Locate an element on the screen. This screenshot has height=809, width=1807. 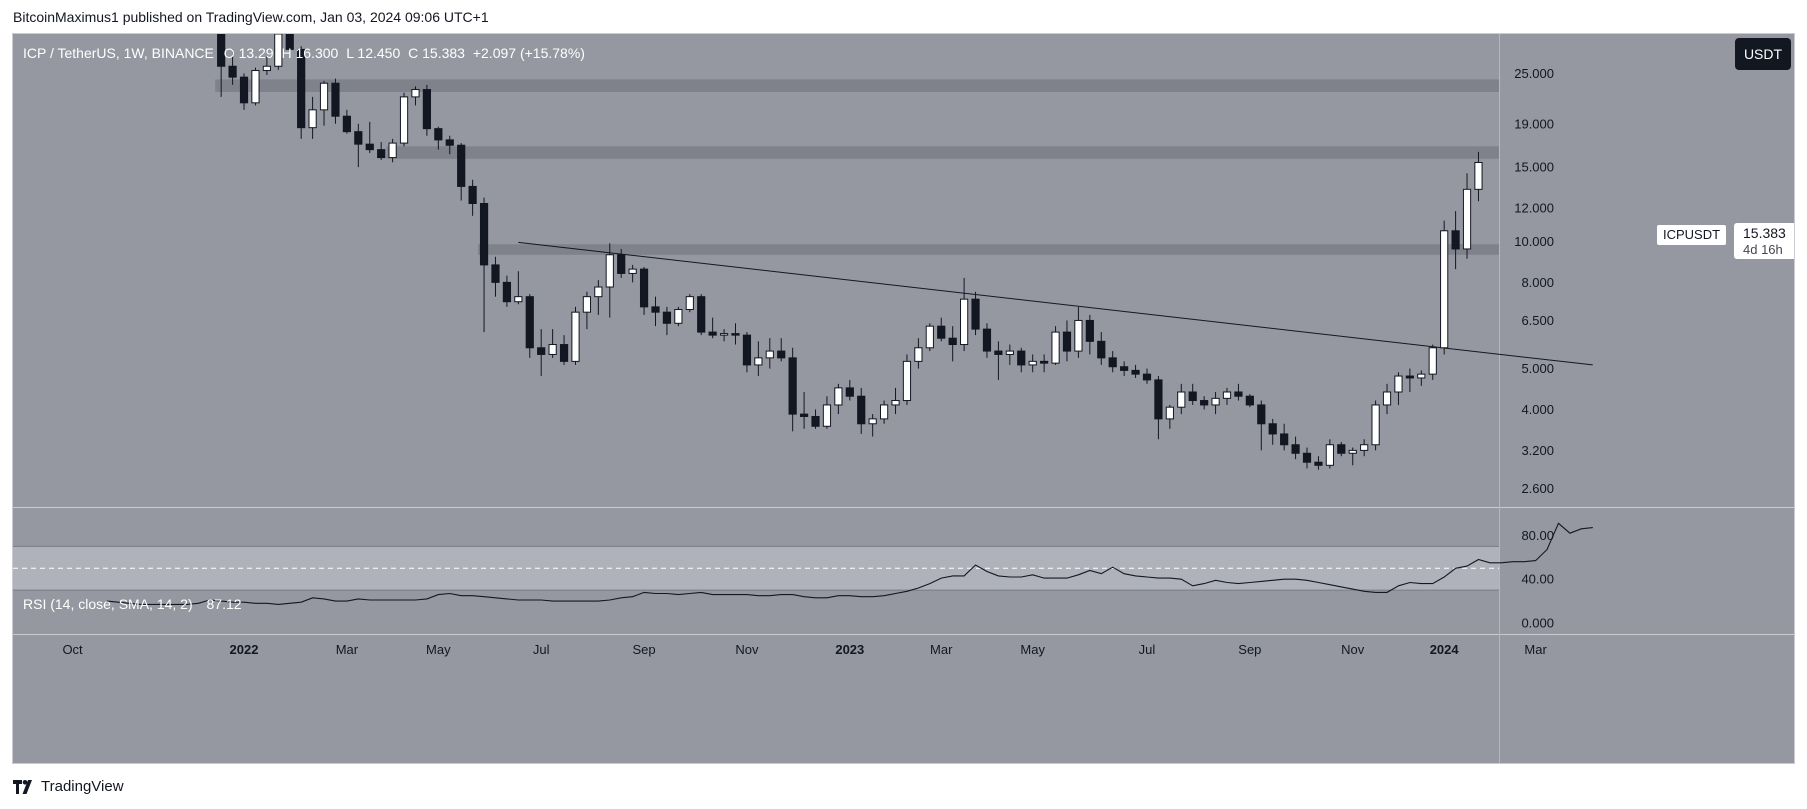
time-tick-label: Mar is located at coordinates (1535, 649).